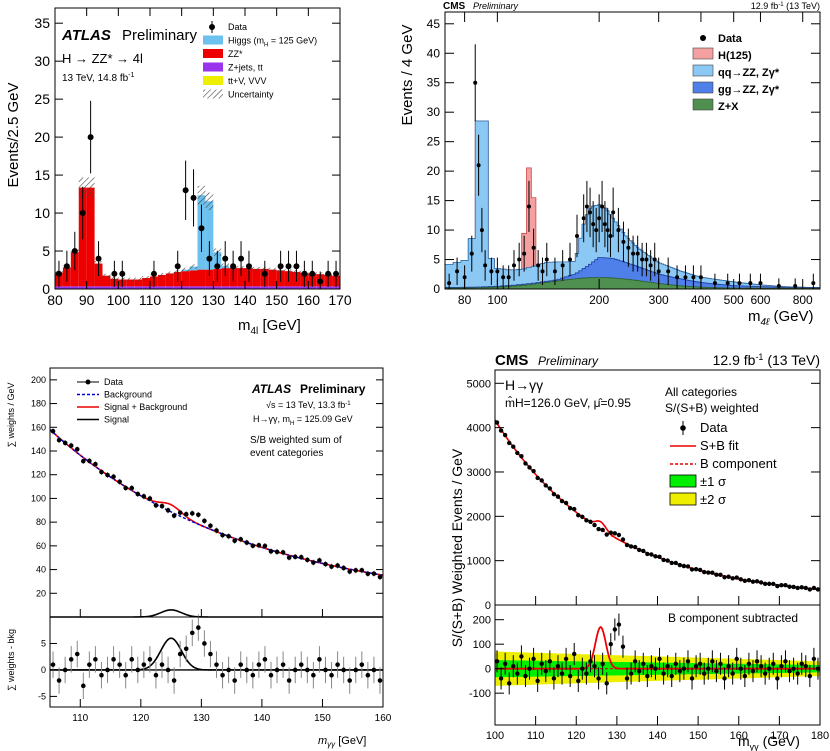 This screenshot has width=830, height=751. Describe the element at coordinates (733, 618) in the screenshot. I see `cms-gg-subtract-note: B component subtracted` at that location.